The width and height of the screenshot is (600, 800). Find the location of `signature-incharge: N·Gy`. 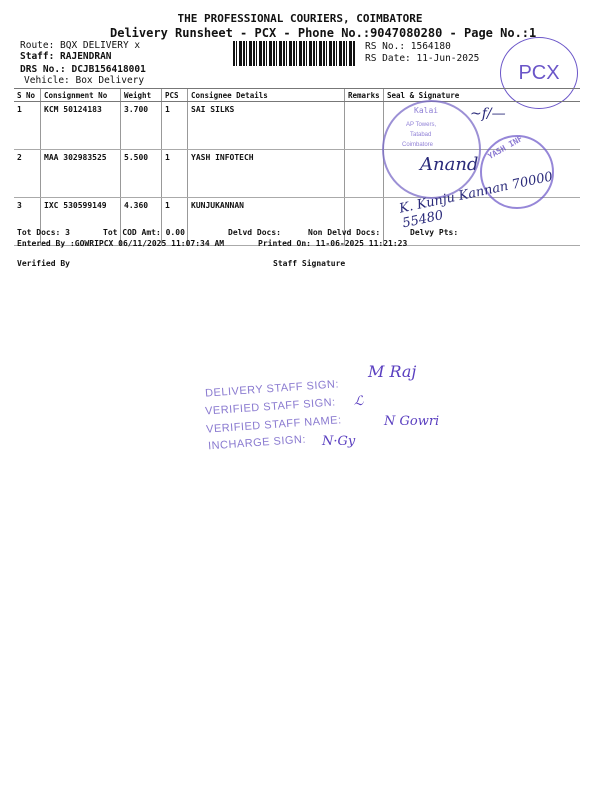

signature-incharge: N·Gy is located at coordinates (339, 441).